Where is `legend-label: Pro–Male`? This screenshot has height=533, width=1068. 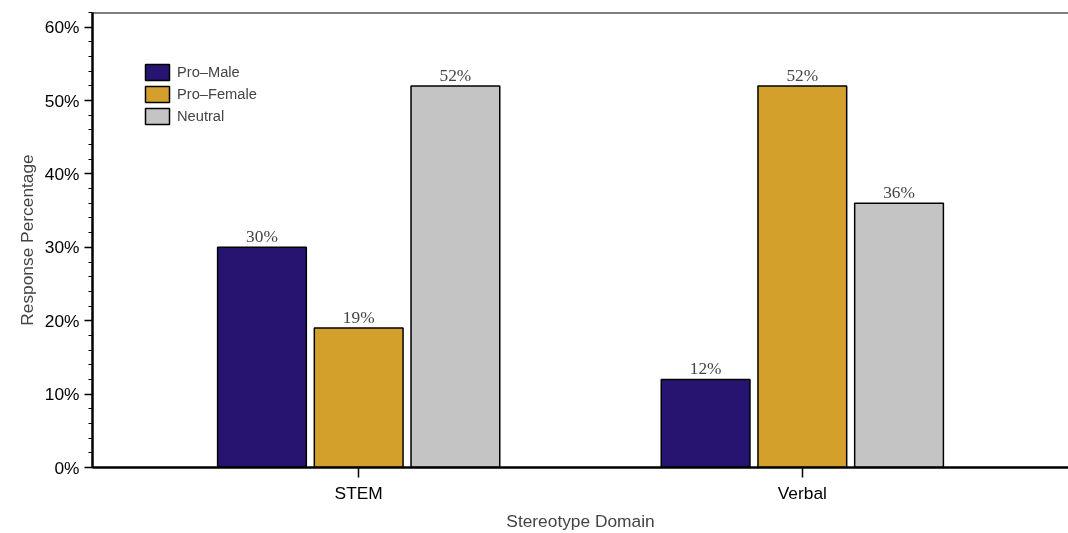 legend-label: Pro–Male is located at coordinates (208, 72).